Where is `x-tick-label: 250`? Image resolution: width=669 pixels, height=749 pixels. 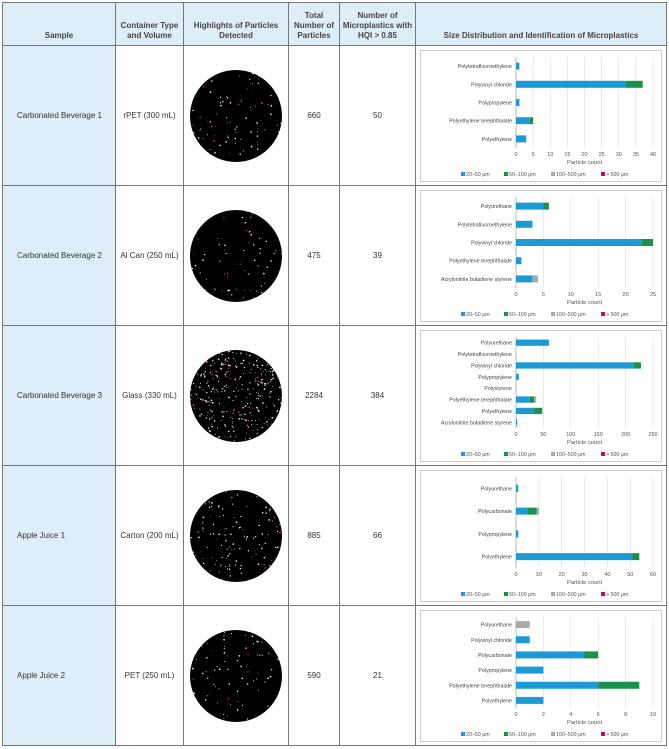
x-tick-label: 250 is located at coordinates (652, 435).